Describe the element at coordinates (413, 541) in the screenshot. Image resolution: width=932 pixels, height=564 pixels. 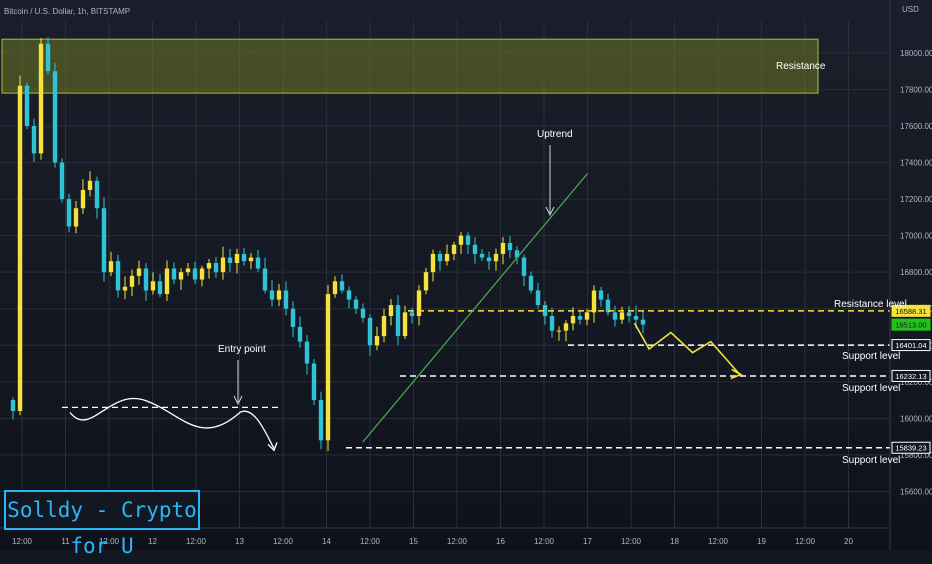
I see `x-tick-label: 15` at that location.